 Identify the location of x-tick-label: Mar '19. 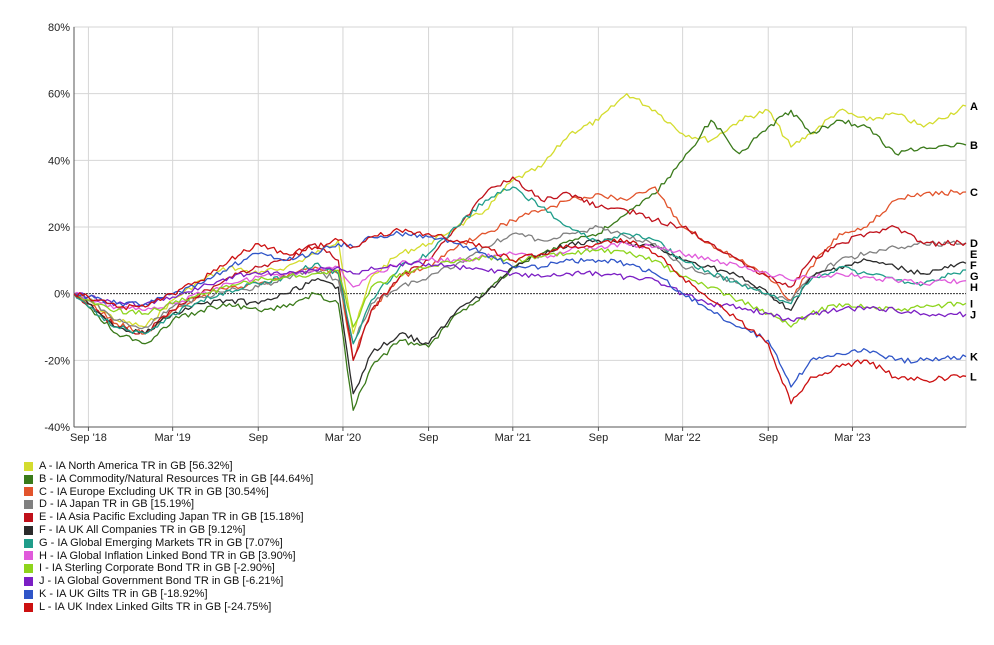
(172, 438).